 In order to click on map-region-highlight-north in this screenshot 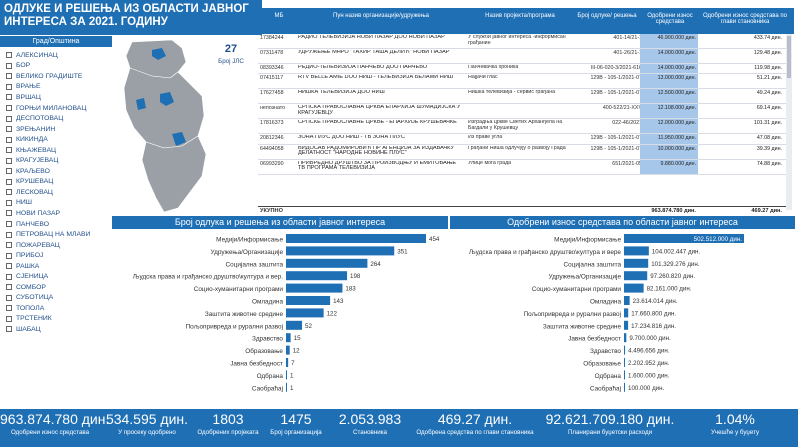, I will do `click(159, 54)`.